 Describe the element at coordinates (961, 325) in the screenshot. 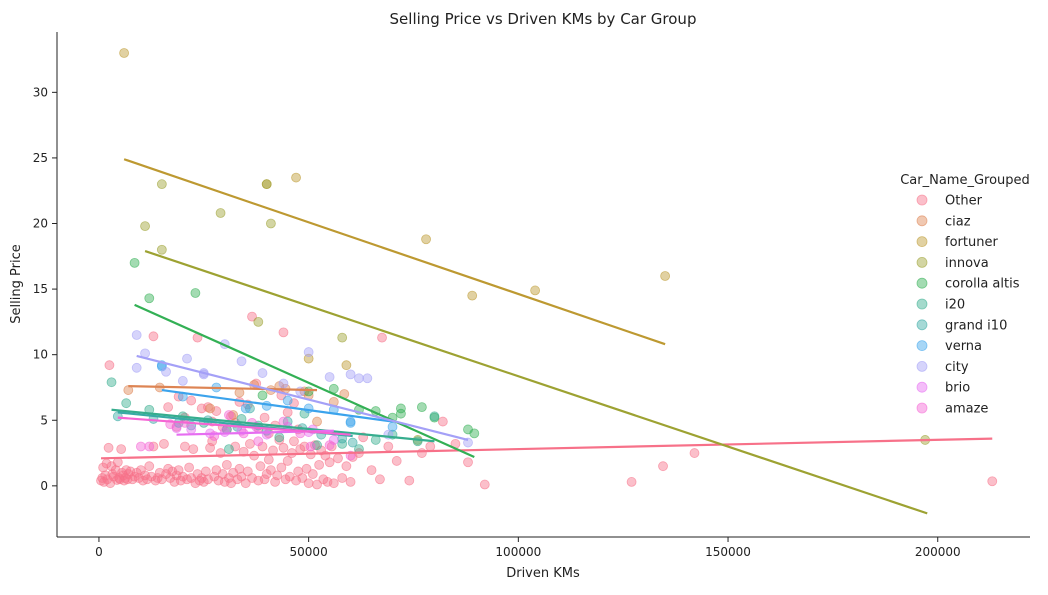

I see `legend-item-grand-i10: grand i10` at that location.